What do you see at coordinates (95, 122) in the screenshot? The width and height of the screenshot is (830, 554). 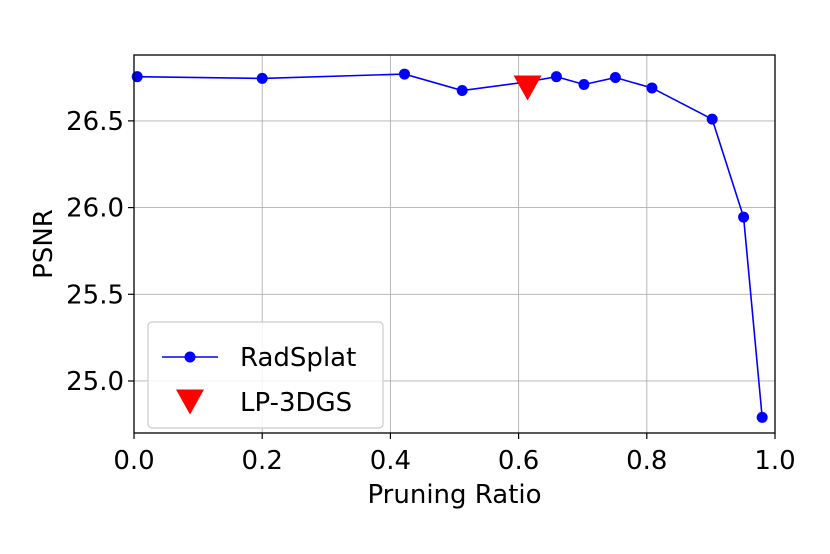 I see `y-tick-label: 26.5` at bounding box center [95, 122].